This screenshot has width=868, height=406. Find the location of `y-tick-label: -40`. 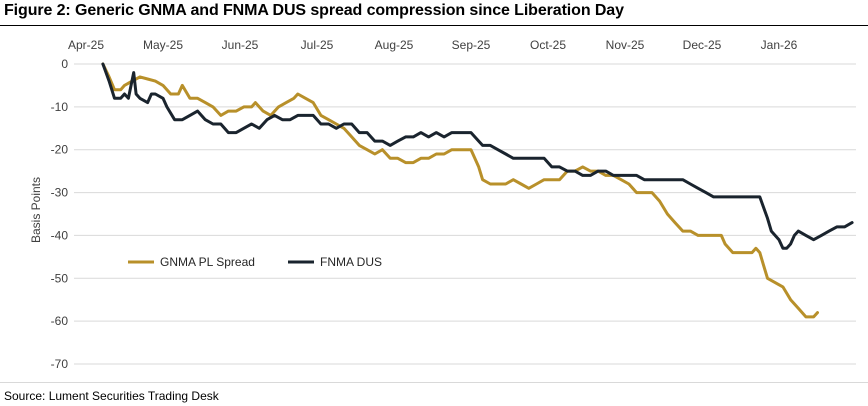

y-tick-label: -40 is located at coordinates (60, 235).